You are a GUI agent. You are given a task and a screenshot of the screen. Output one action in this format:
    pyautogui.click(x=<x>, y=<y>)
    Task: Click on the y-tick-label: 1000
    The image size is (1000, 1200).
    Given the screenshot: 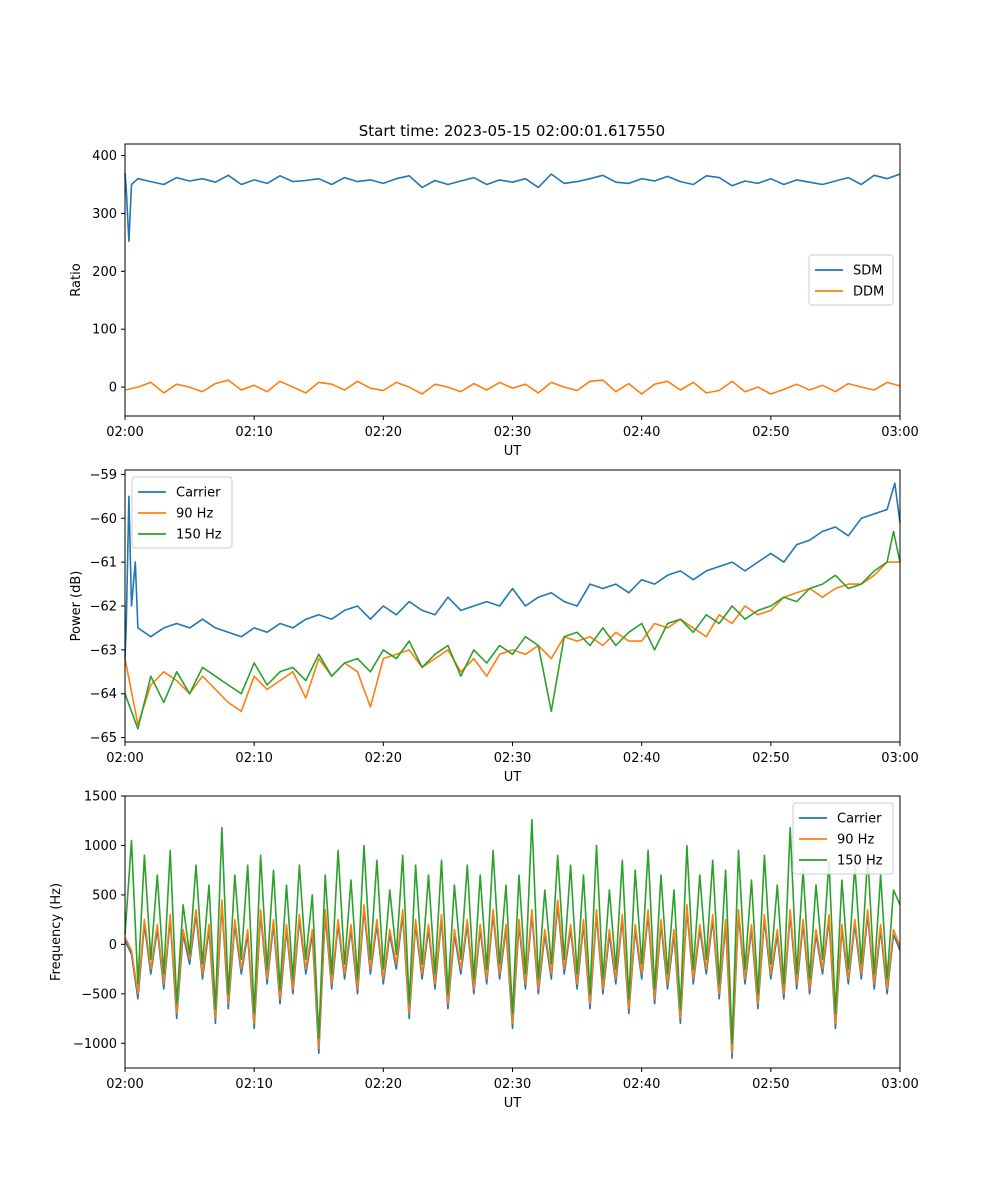 What is the action you would take?
    pyautogui.click(x=100, y=846)
    